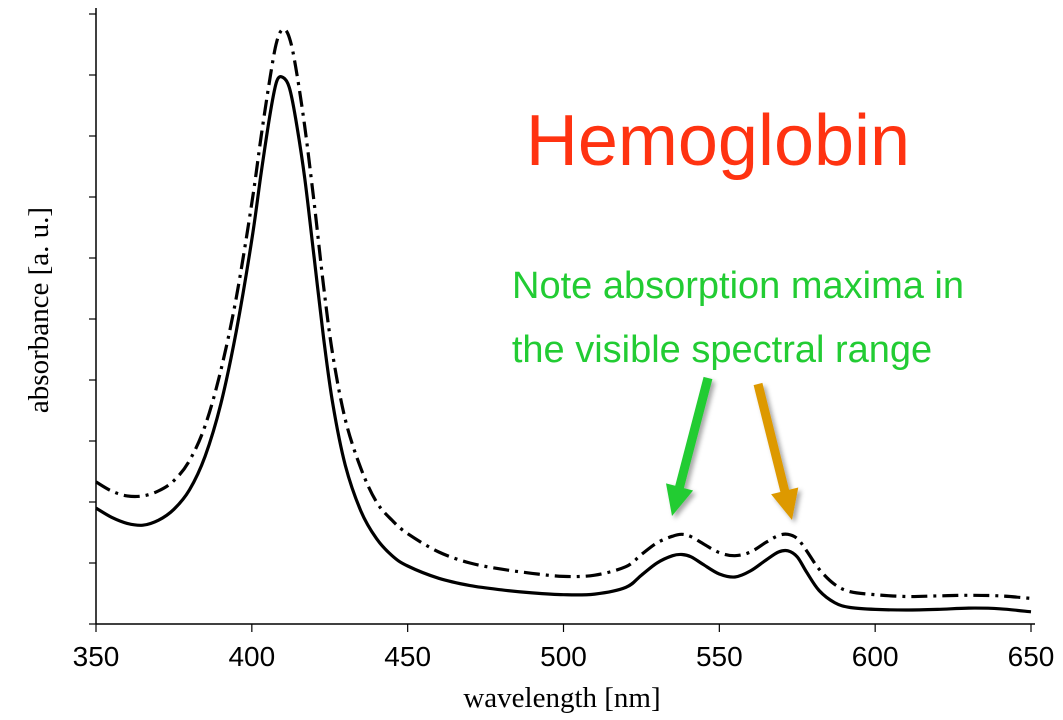 The height and width of the screenshot is (720, 1063). I want to click on y-axis-label: absorbance [a. u.], so click(39, 310).